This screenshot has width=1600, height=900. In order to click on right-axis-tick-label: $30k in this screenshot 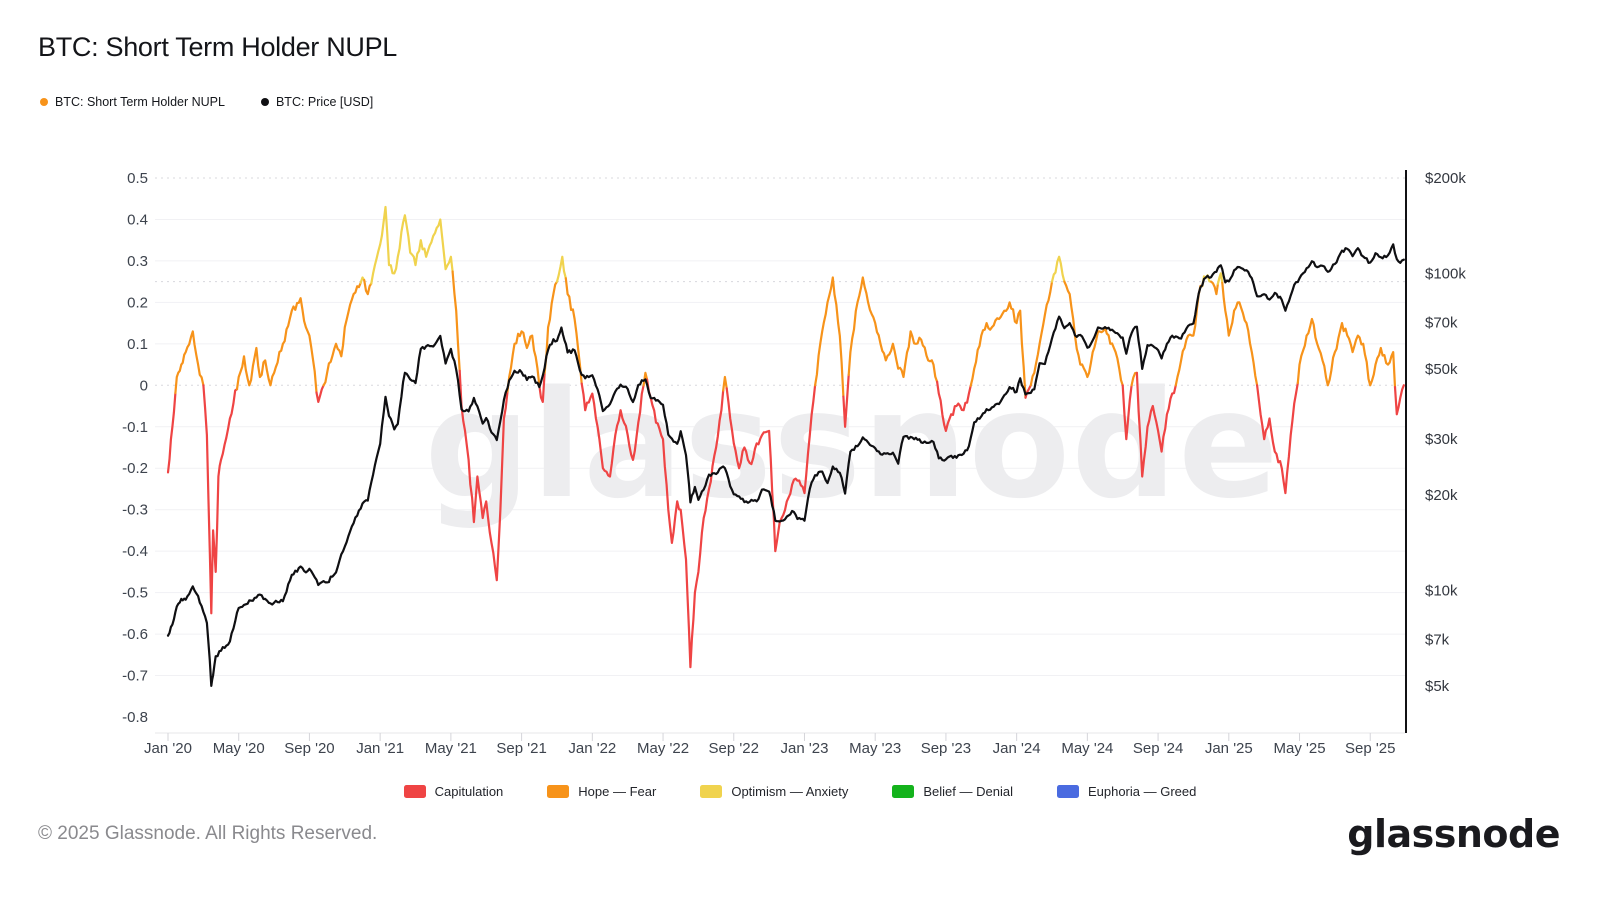, I will do `click(1441, 439)`.